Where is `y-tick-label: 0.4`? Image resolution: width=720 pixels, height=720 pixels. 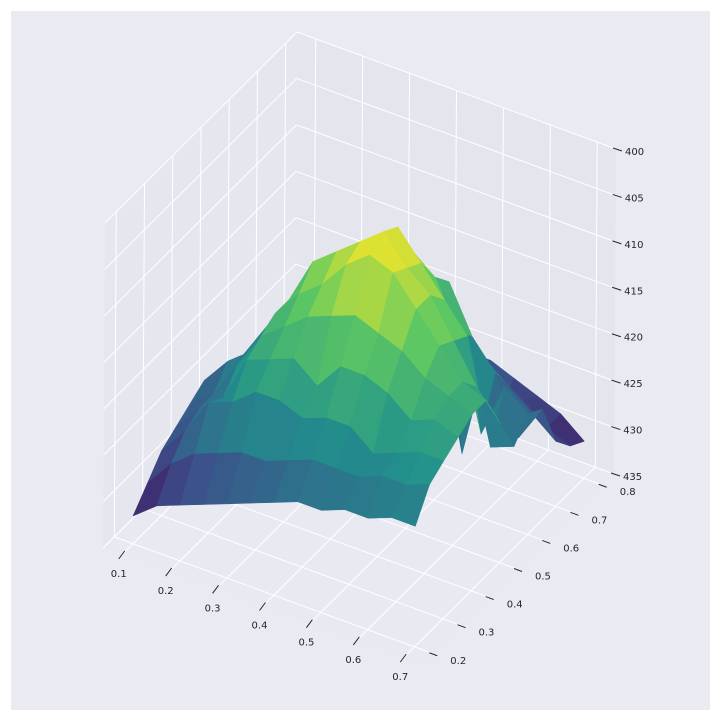
y-tick-label: 0.4 is located at coordinates (515, 605).